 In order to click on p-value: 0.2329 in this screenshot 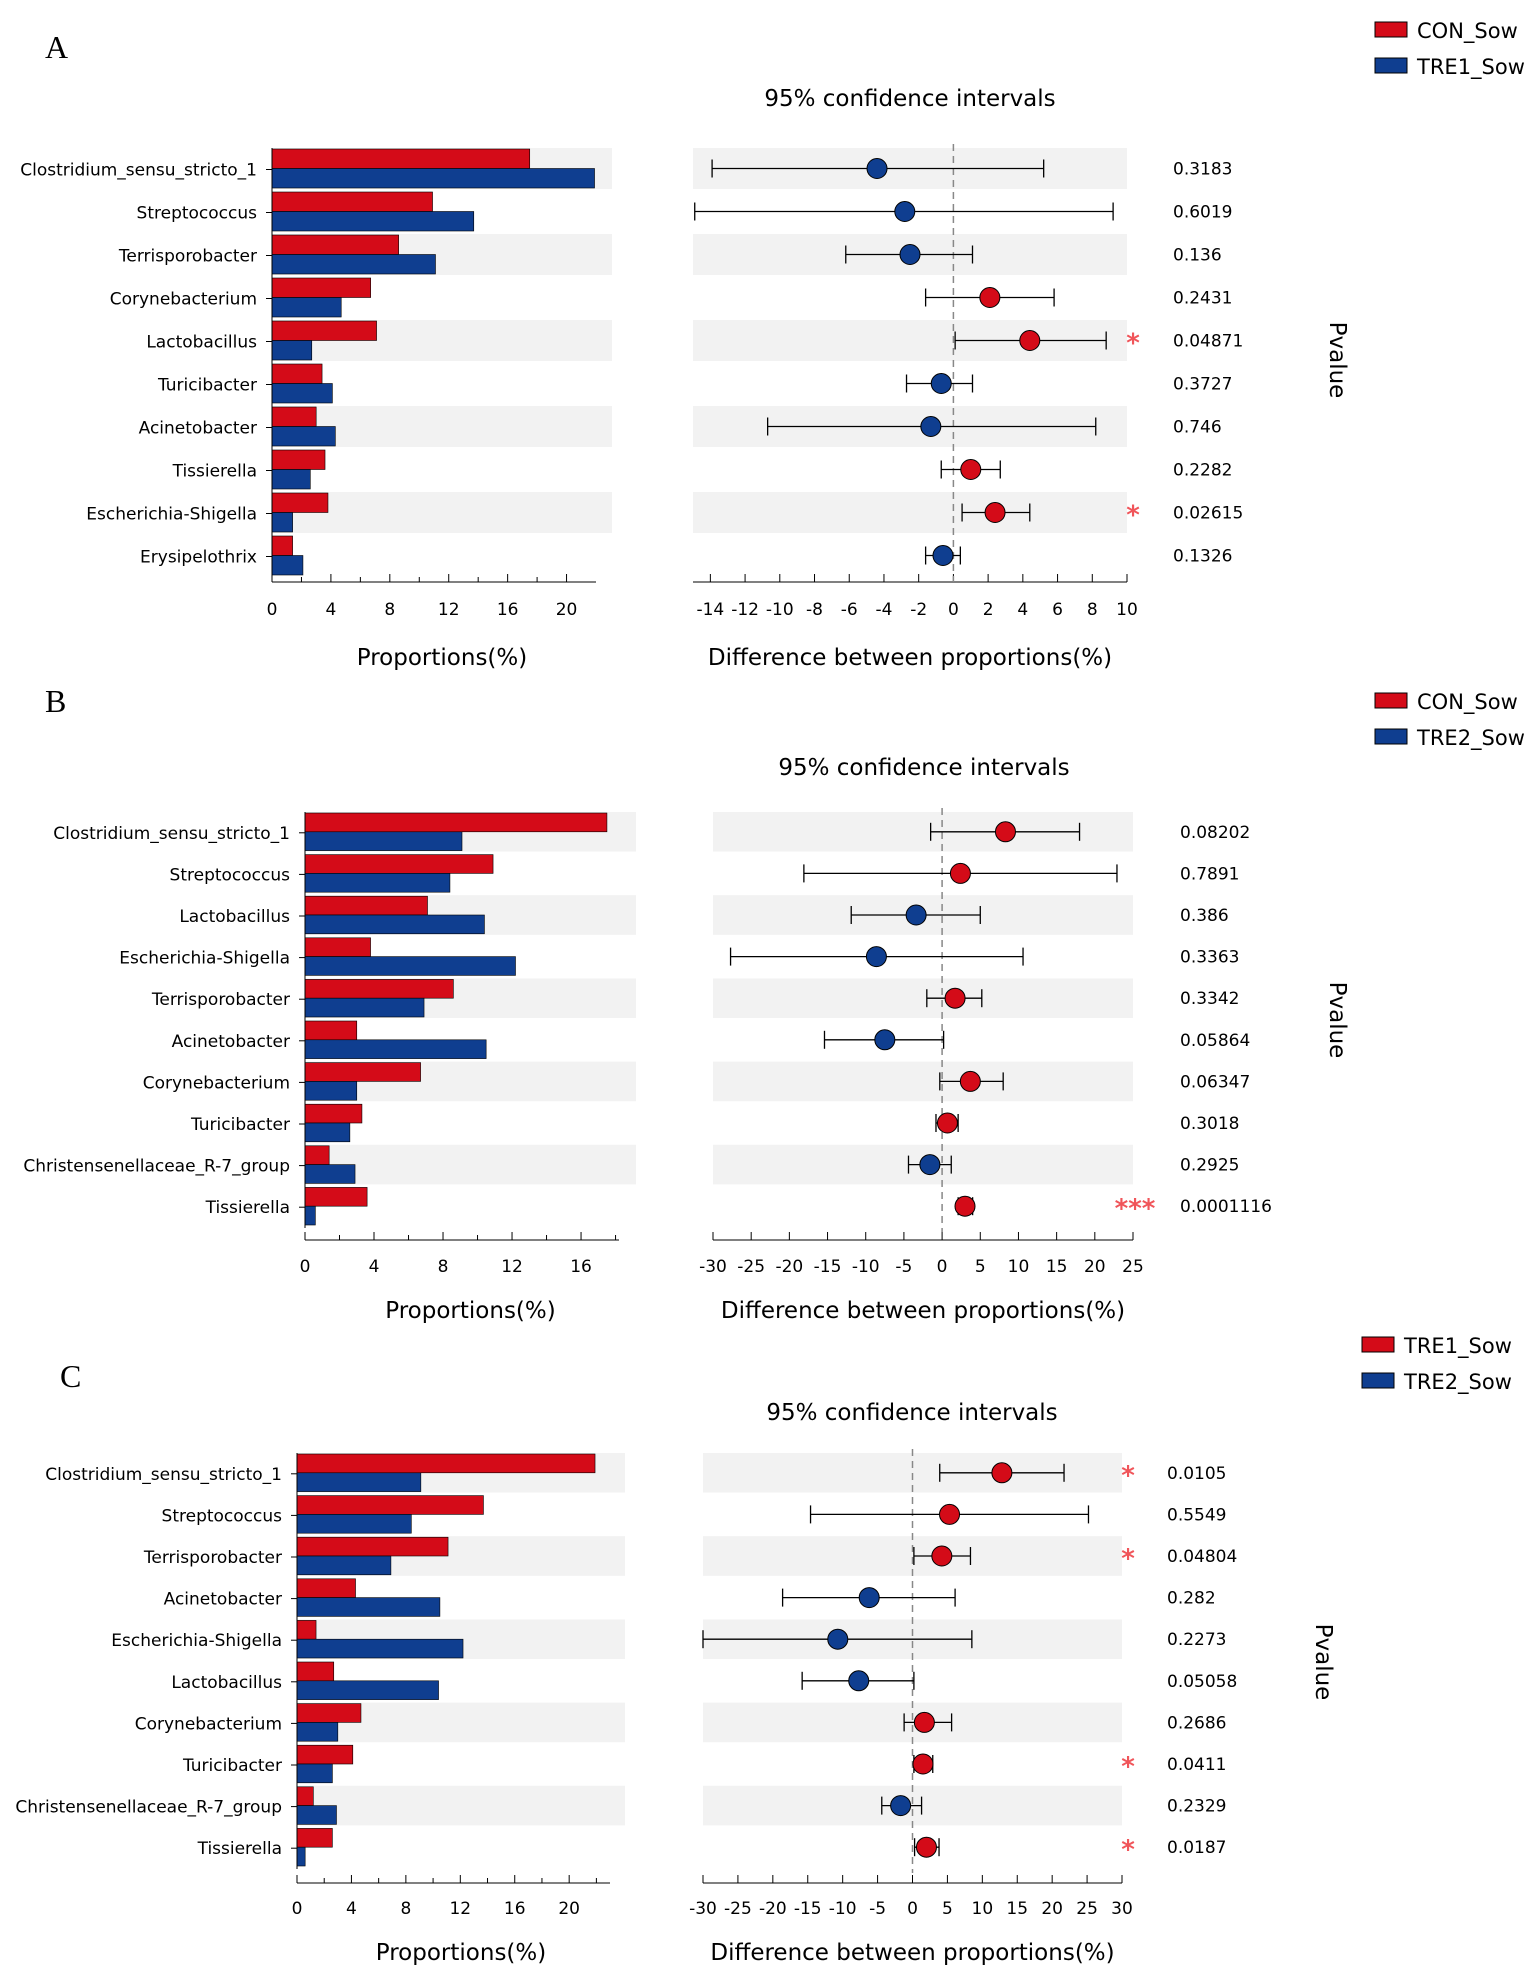, I will do `click(1196, 1807)`.